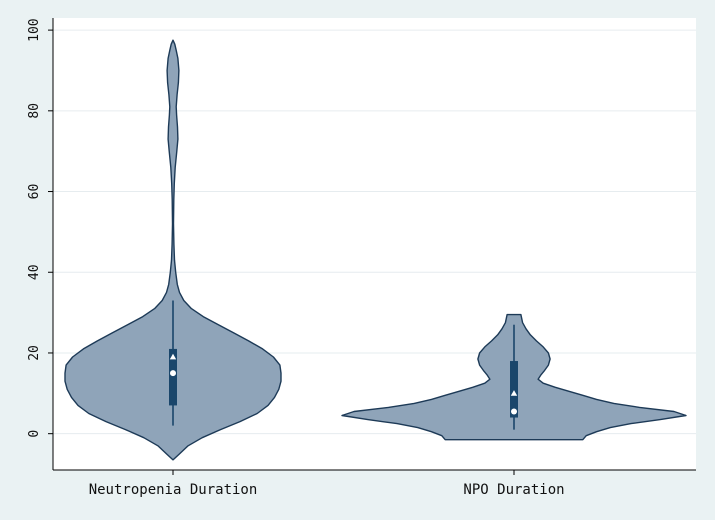 The height and width of the screenshot is (520, 715). I want to click on y-tick-label: 100, so click(34, 29).